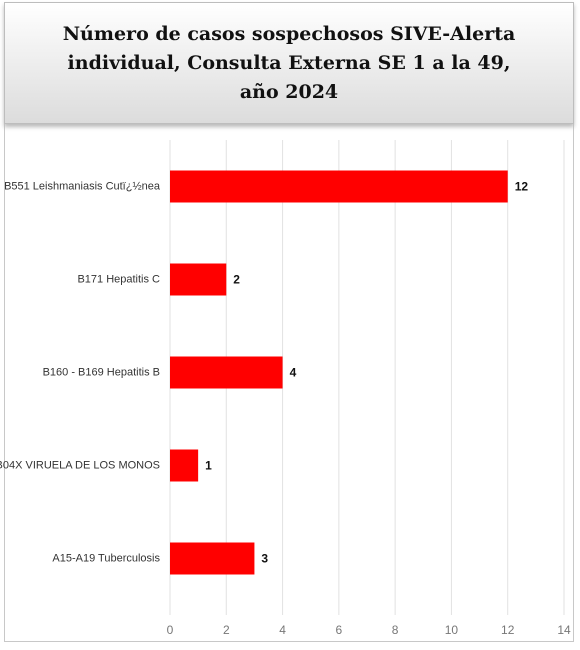 Image resolution: width=580 pixels, height=650 pixels. What do you see at coordinates (208, 466) in the screenshot?
I see `data-label: 1` at bounding box center [208, 466].